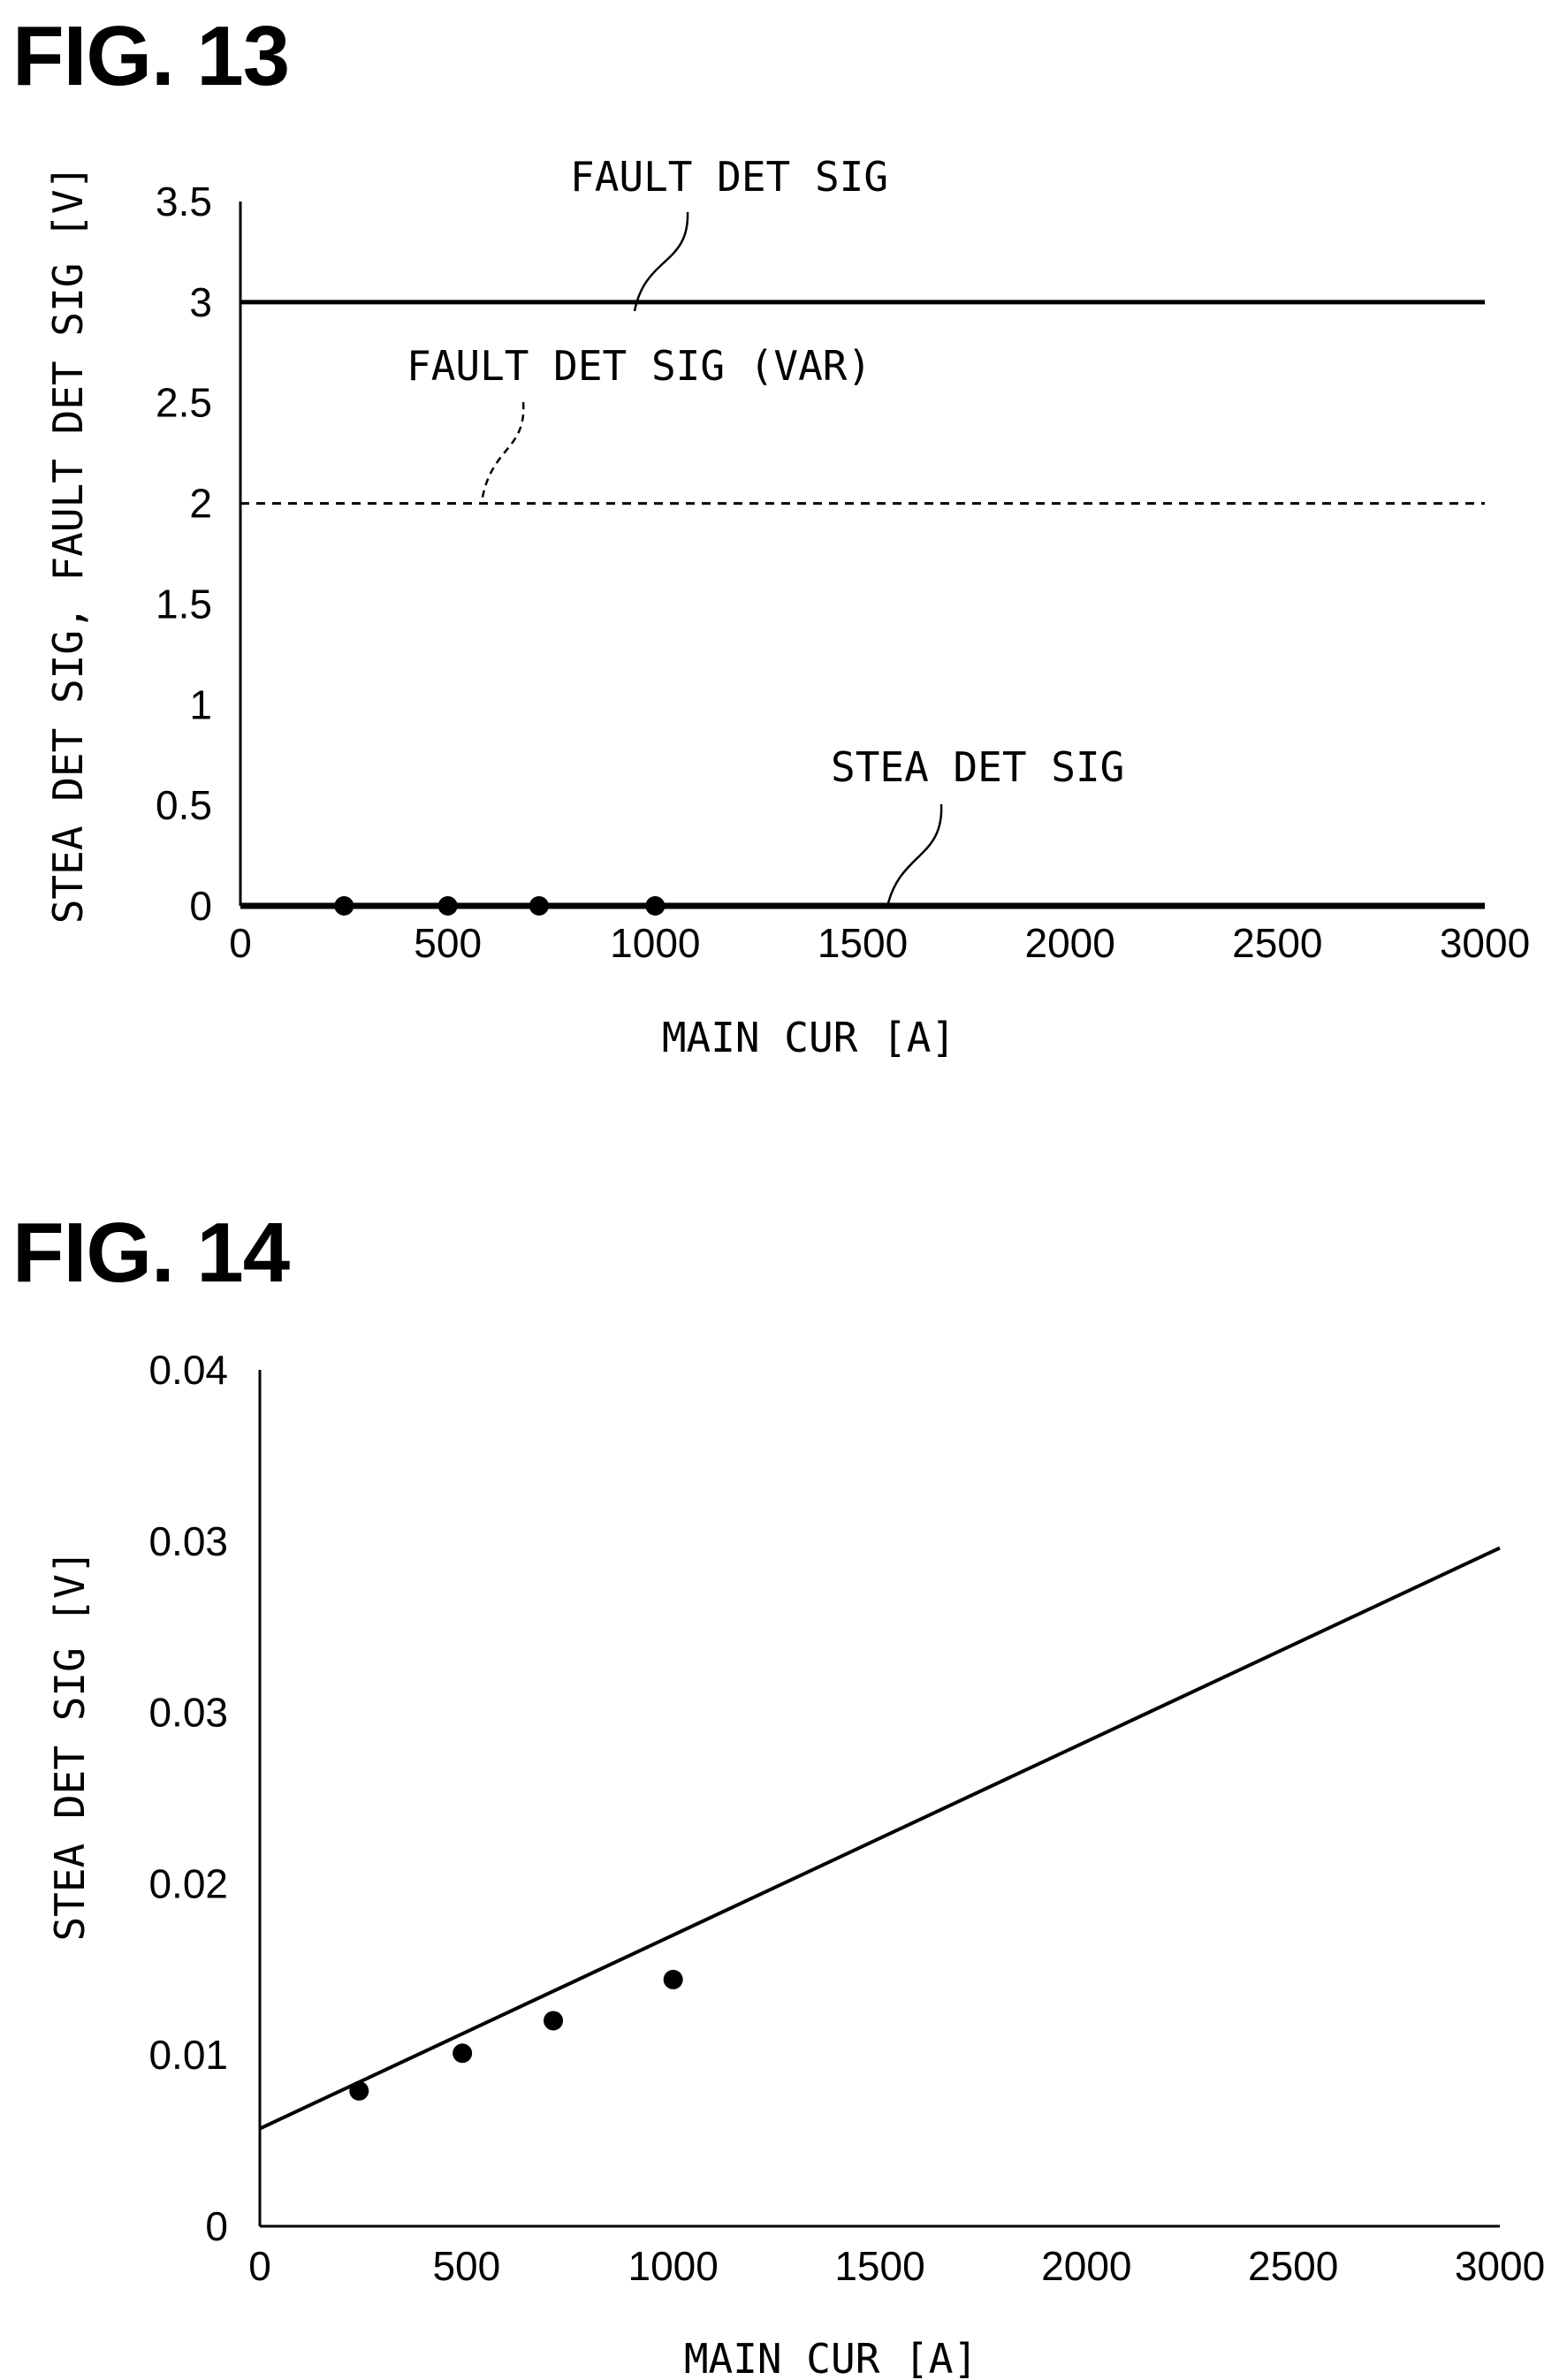 The height and width of the screenshot is (2380, 1567). What do you see at coordinates (200, 302) in the screenshot?
I see `fig13-y-tick-label: 3` at bounding box center [200, 302].